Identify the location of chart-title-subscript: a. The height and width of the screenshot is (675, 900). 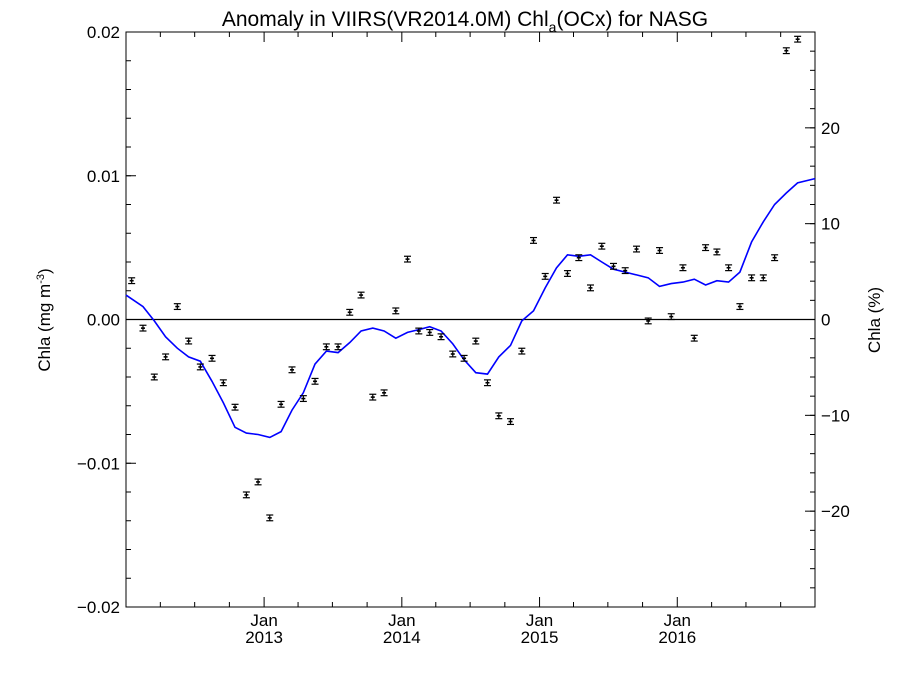
(553, 27).